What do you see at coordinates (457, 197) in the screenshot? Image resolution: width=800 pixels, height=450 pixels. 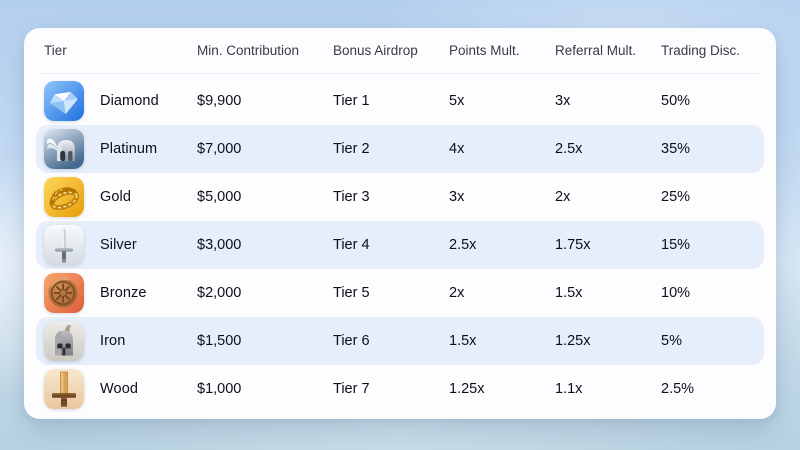 I see `points-mult-value: 3x` at bounding box center [457, 197].